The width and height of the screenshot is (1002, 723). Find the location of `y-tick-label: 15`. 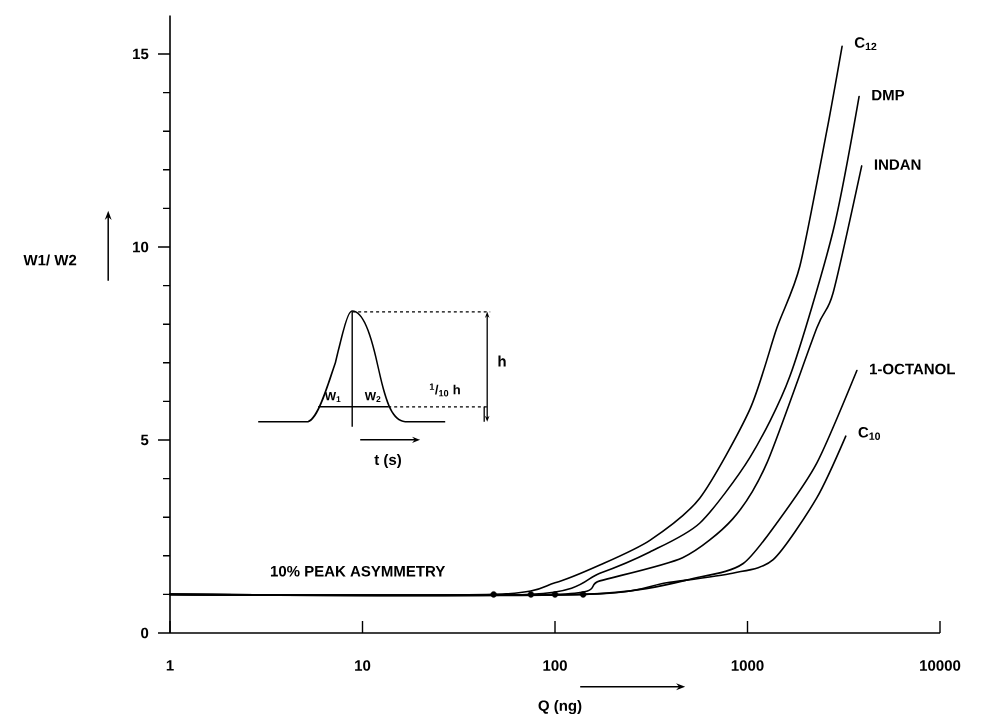

y-tick-label: 15 is located at coordinates (141, 54).